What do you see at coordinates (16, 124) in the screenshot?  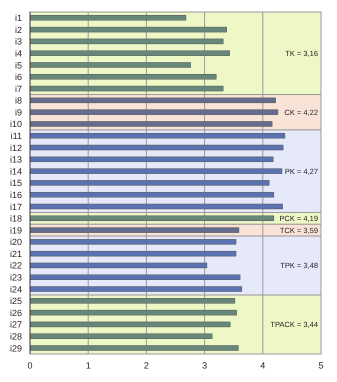 I see `y-tick-label: i10` at bounding box center [16, 124].